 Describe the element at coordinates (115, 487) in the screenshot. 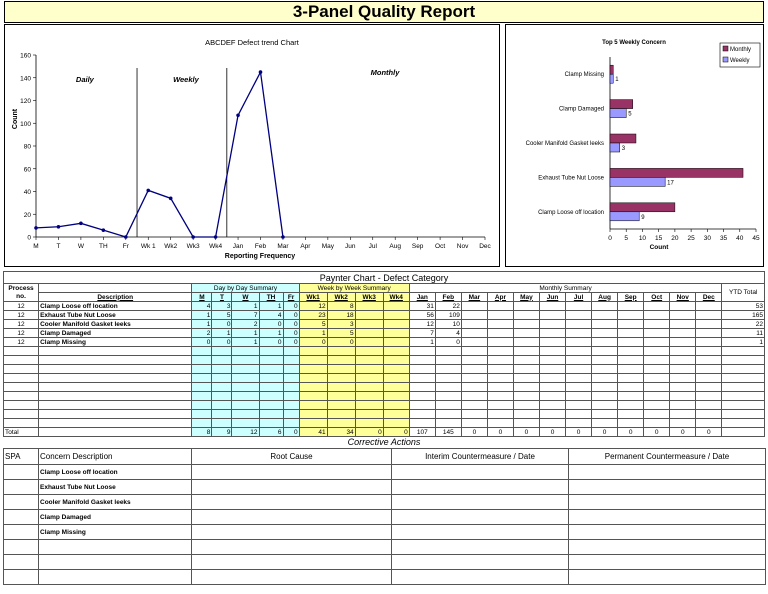

I see `cell-concern-description: Exhaust Tube Nut Loose` at that location.